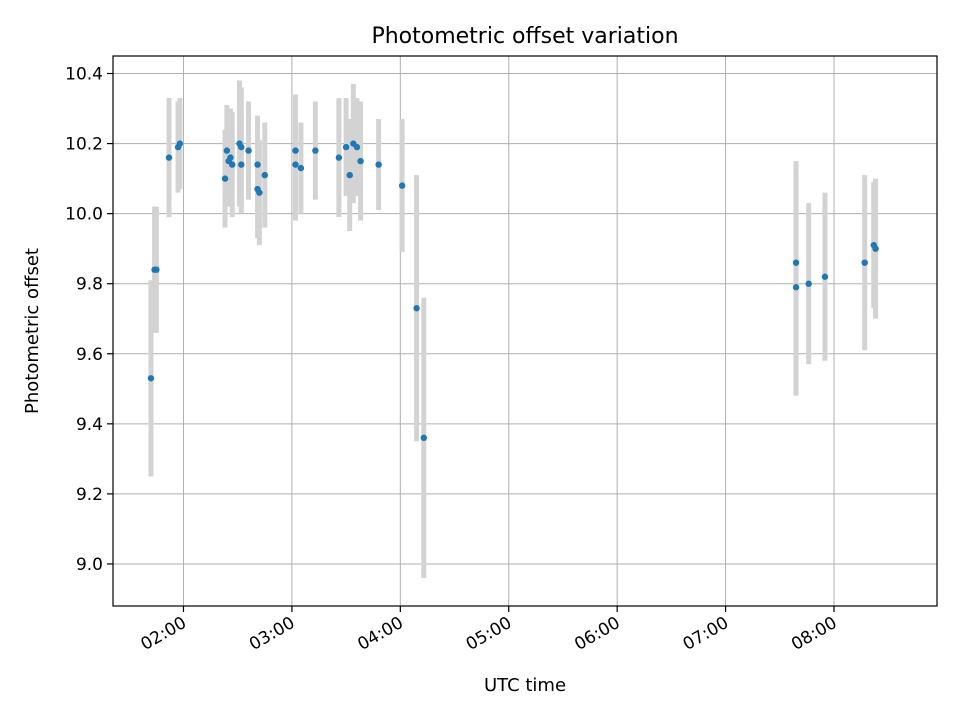 The width and height of the screenshot is (960, 720). I want to click on y-tick-label: 10.0, so click(84, 215).